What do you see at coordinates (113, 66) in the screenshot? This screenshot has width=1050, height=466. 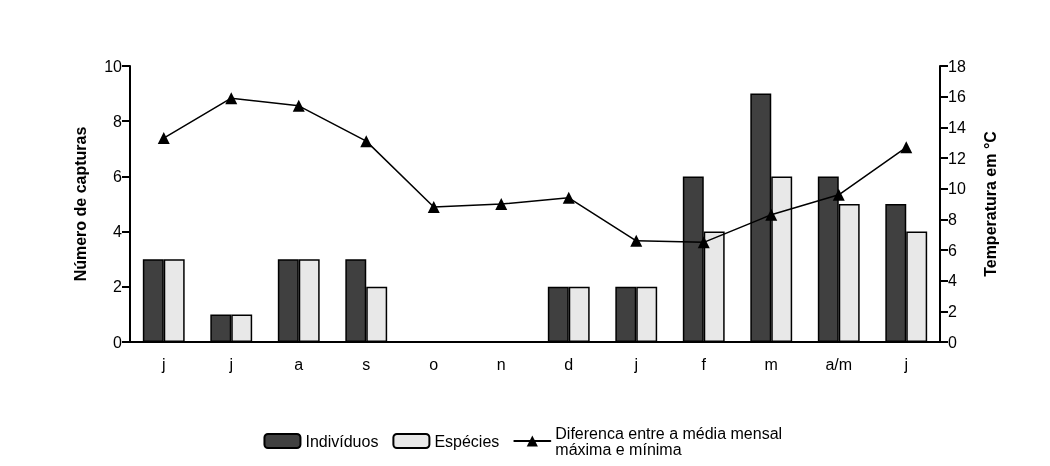 I see `y-tick-label: 10` at bounding box center [113, 66].